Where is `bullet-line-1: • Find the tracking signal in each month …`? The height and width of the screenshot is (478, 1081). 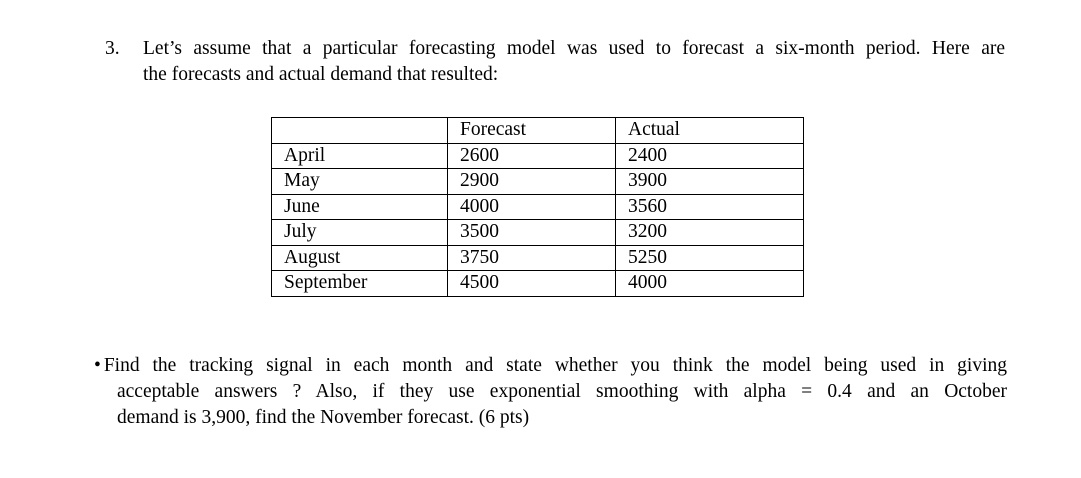
bullet-line-1: • Find the tracking signal in each month … is located at coordinates (550, 366).